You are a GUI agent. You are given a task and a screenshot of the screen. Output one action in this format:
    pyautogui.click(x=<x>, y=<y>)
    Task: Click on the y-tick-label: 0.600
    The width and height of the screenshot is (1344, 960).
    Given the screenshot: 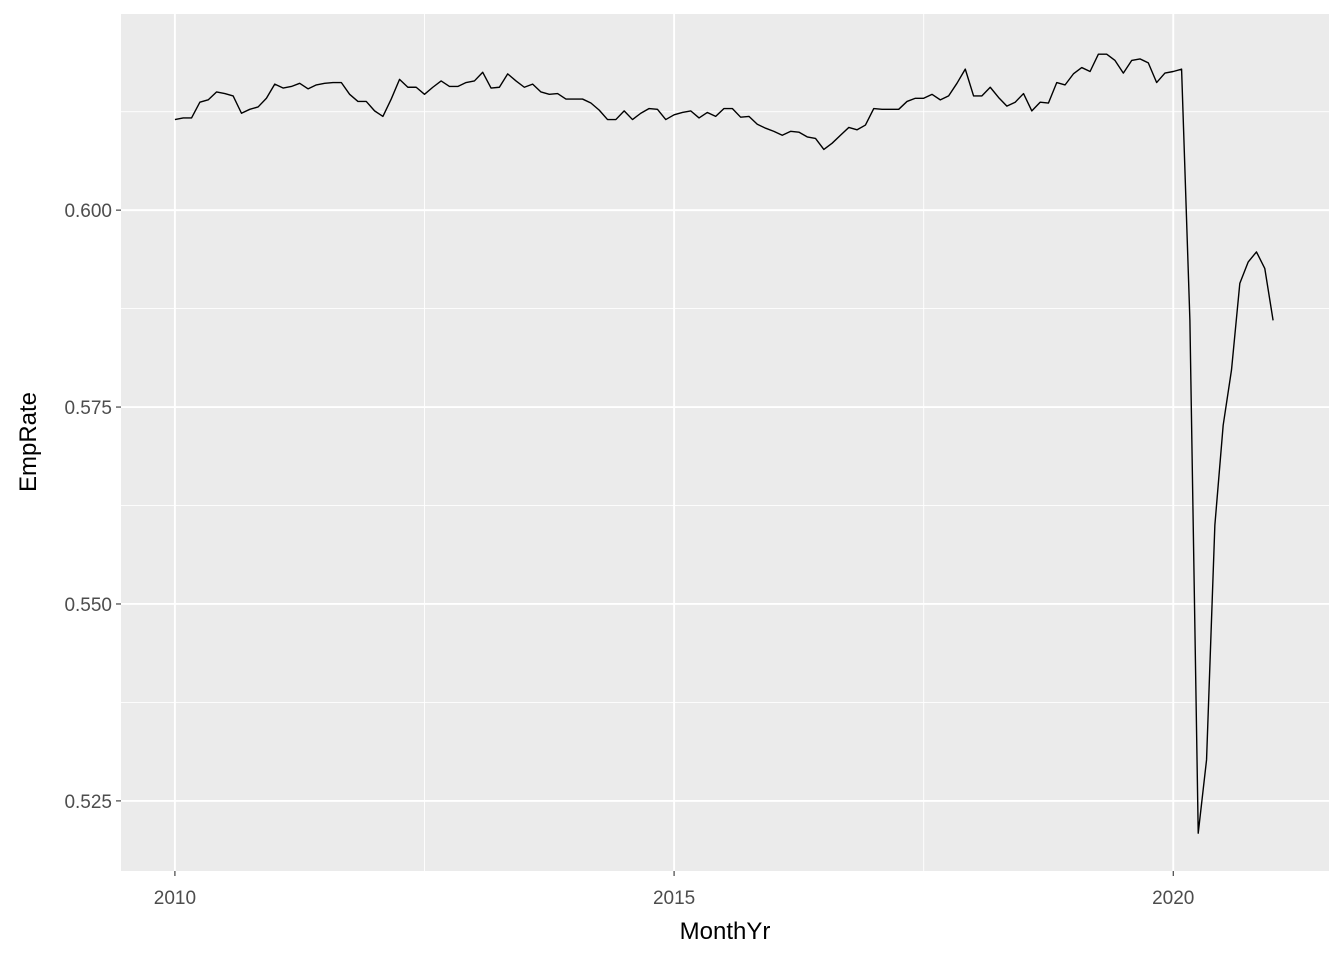 What is the action you would take?
    pyautogui.click(x=88, y=211)
    